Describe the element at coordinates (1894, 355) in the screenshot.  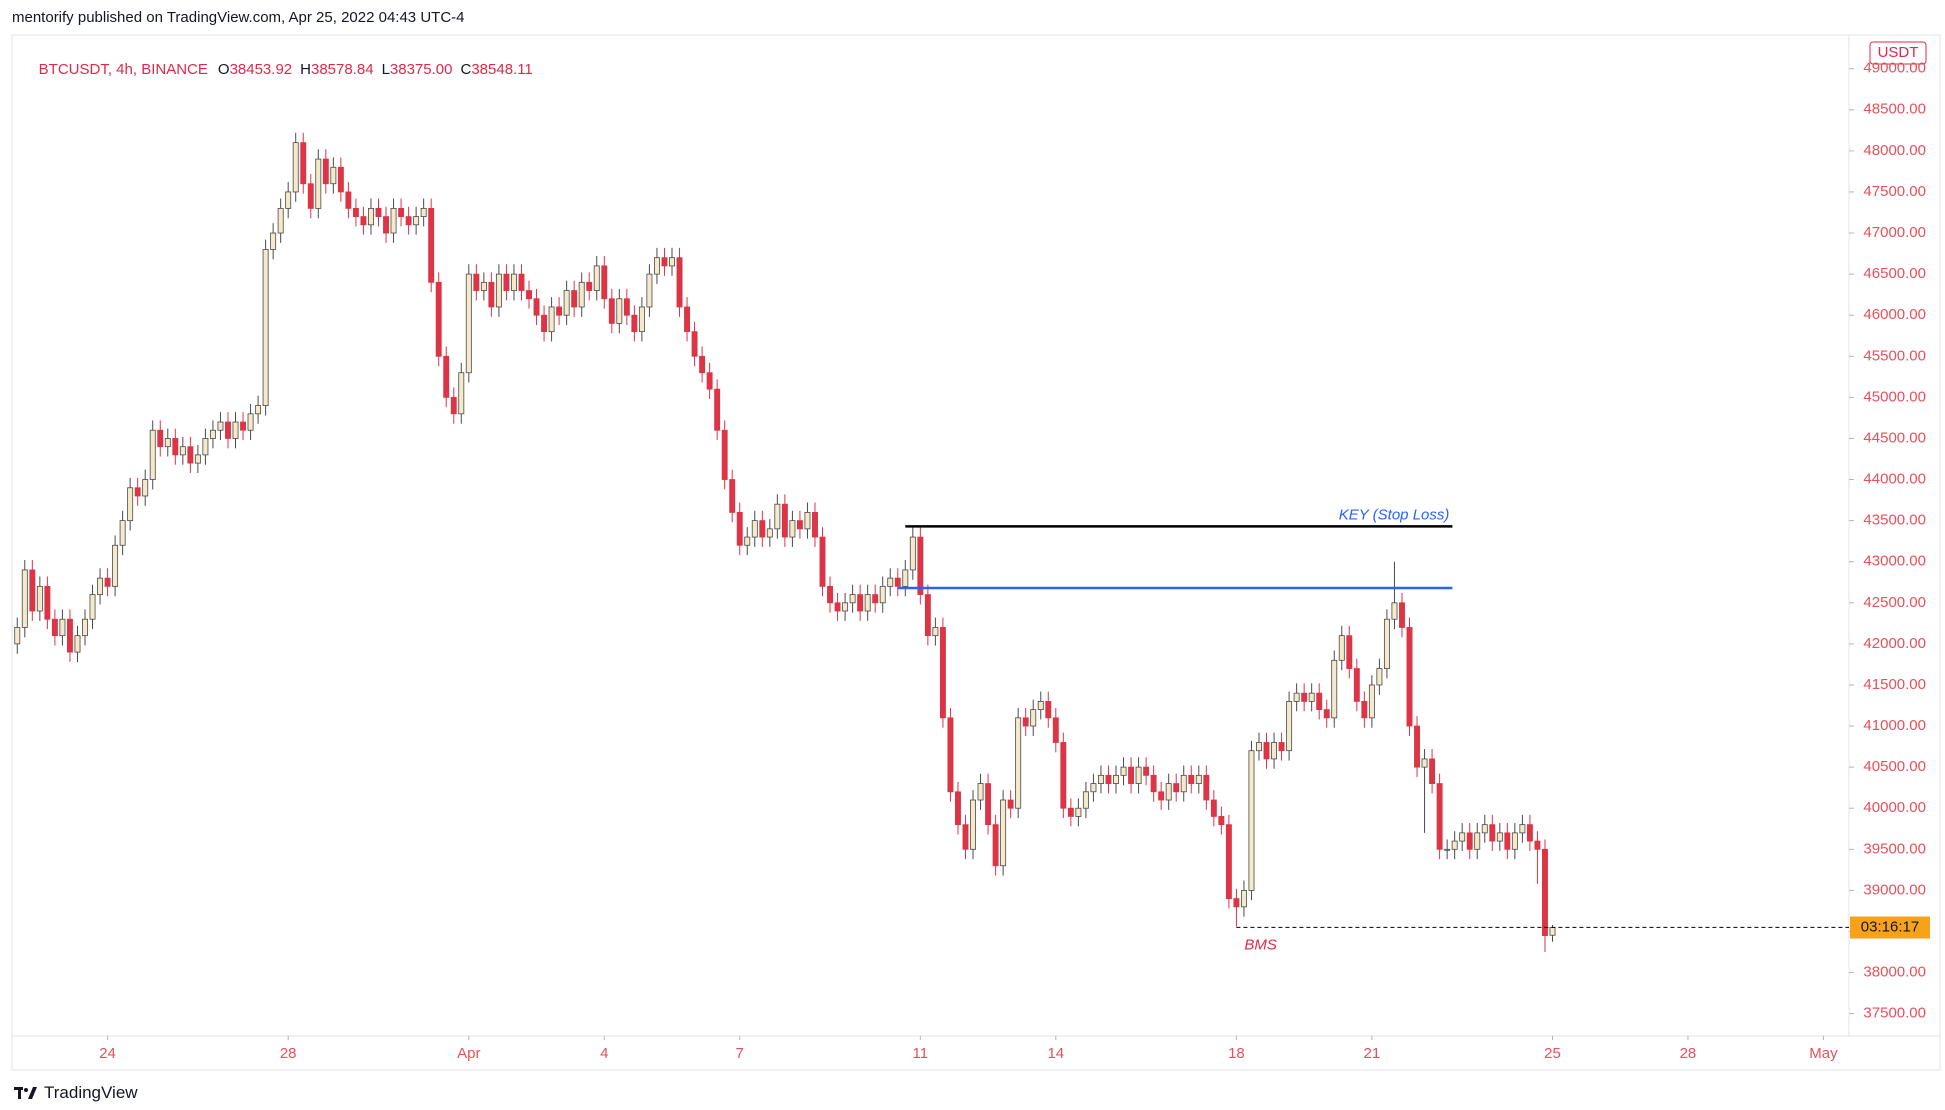
I see `y-tick-label: 45500.00` at that location.